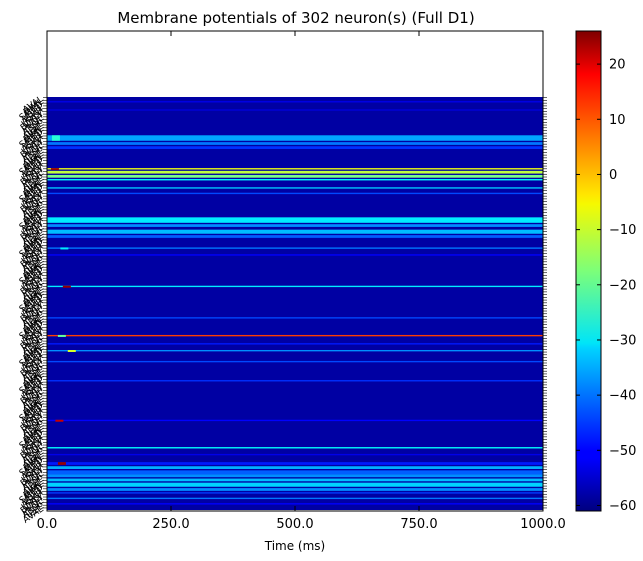  Describe the element at coordinates (622, 451) in the screenshot. I see `colorbar-tick-label: −50` at that location.